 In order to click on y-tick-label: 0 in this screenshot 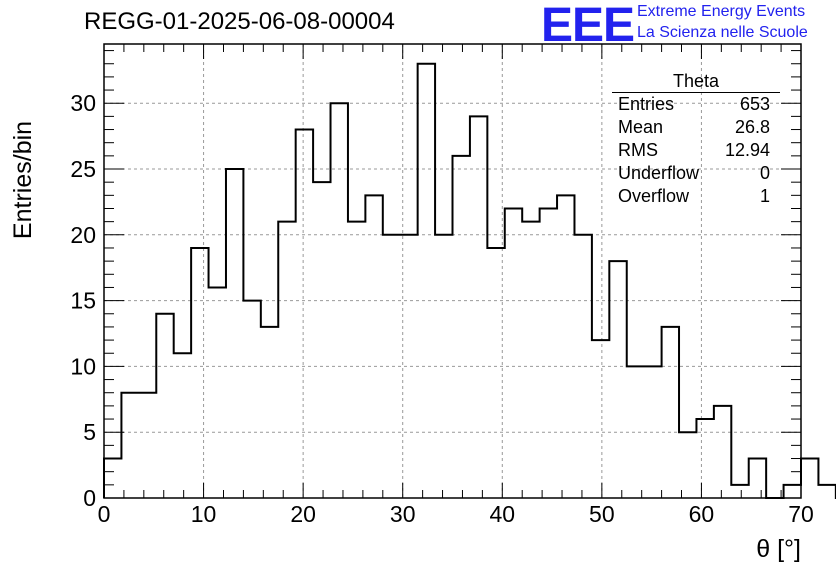, I will do `click(89, 498)`.